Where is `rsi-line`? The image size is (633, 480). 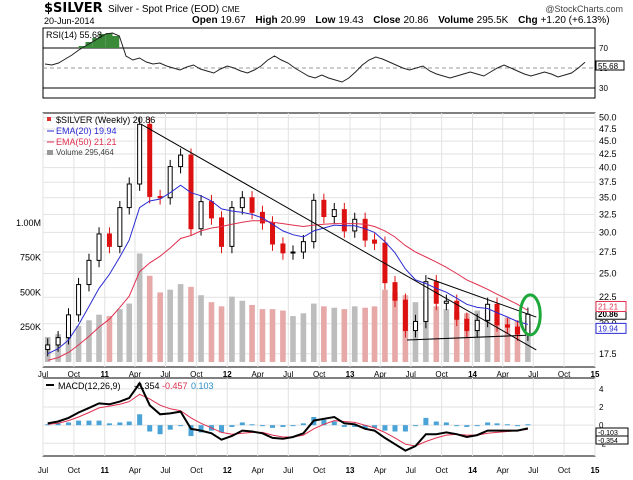 rsi-line is located at coordinates (315, 57).